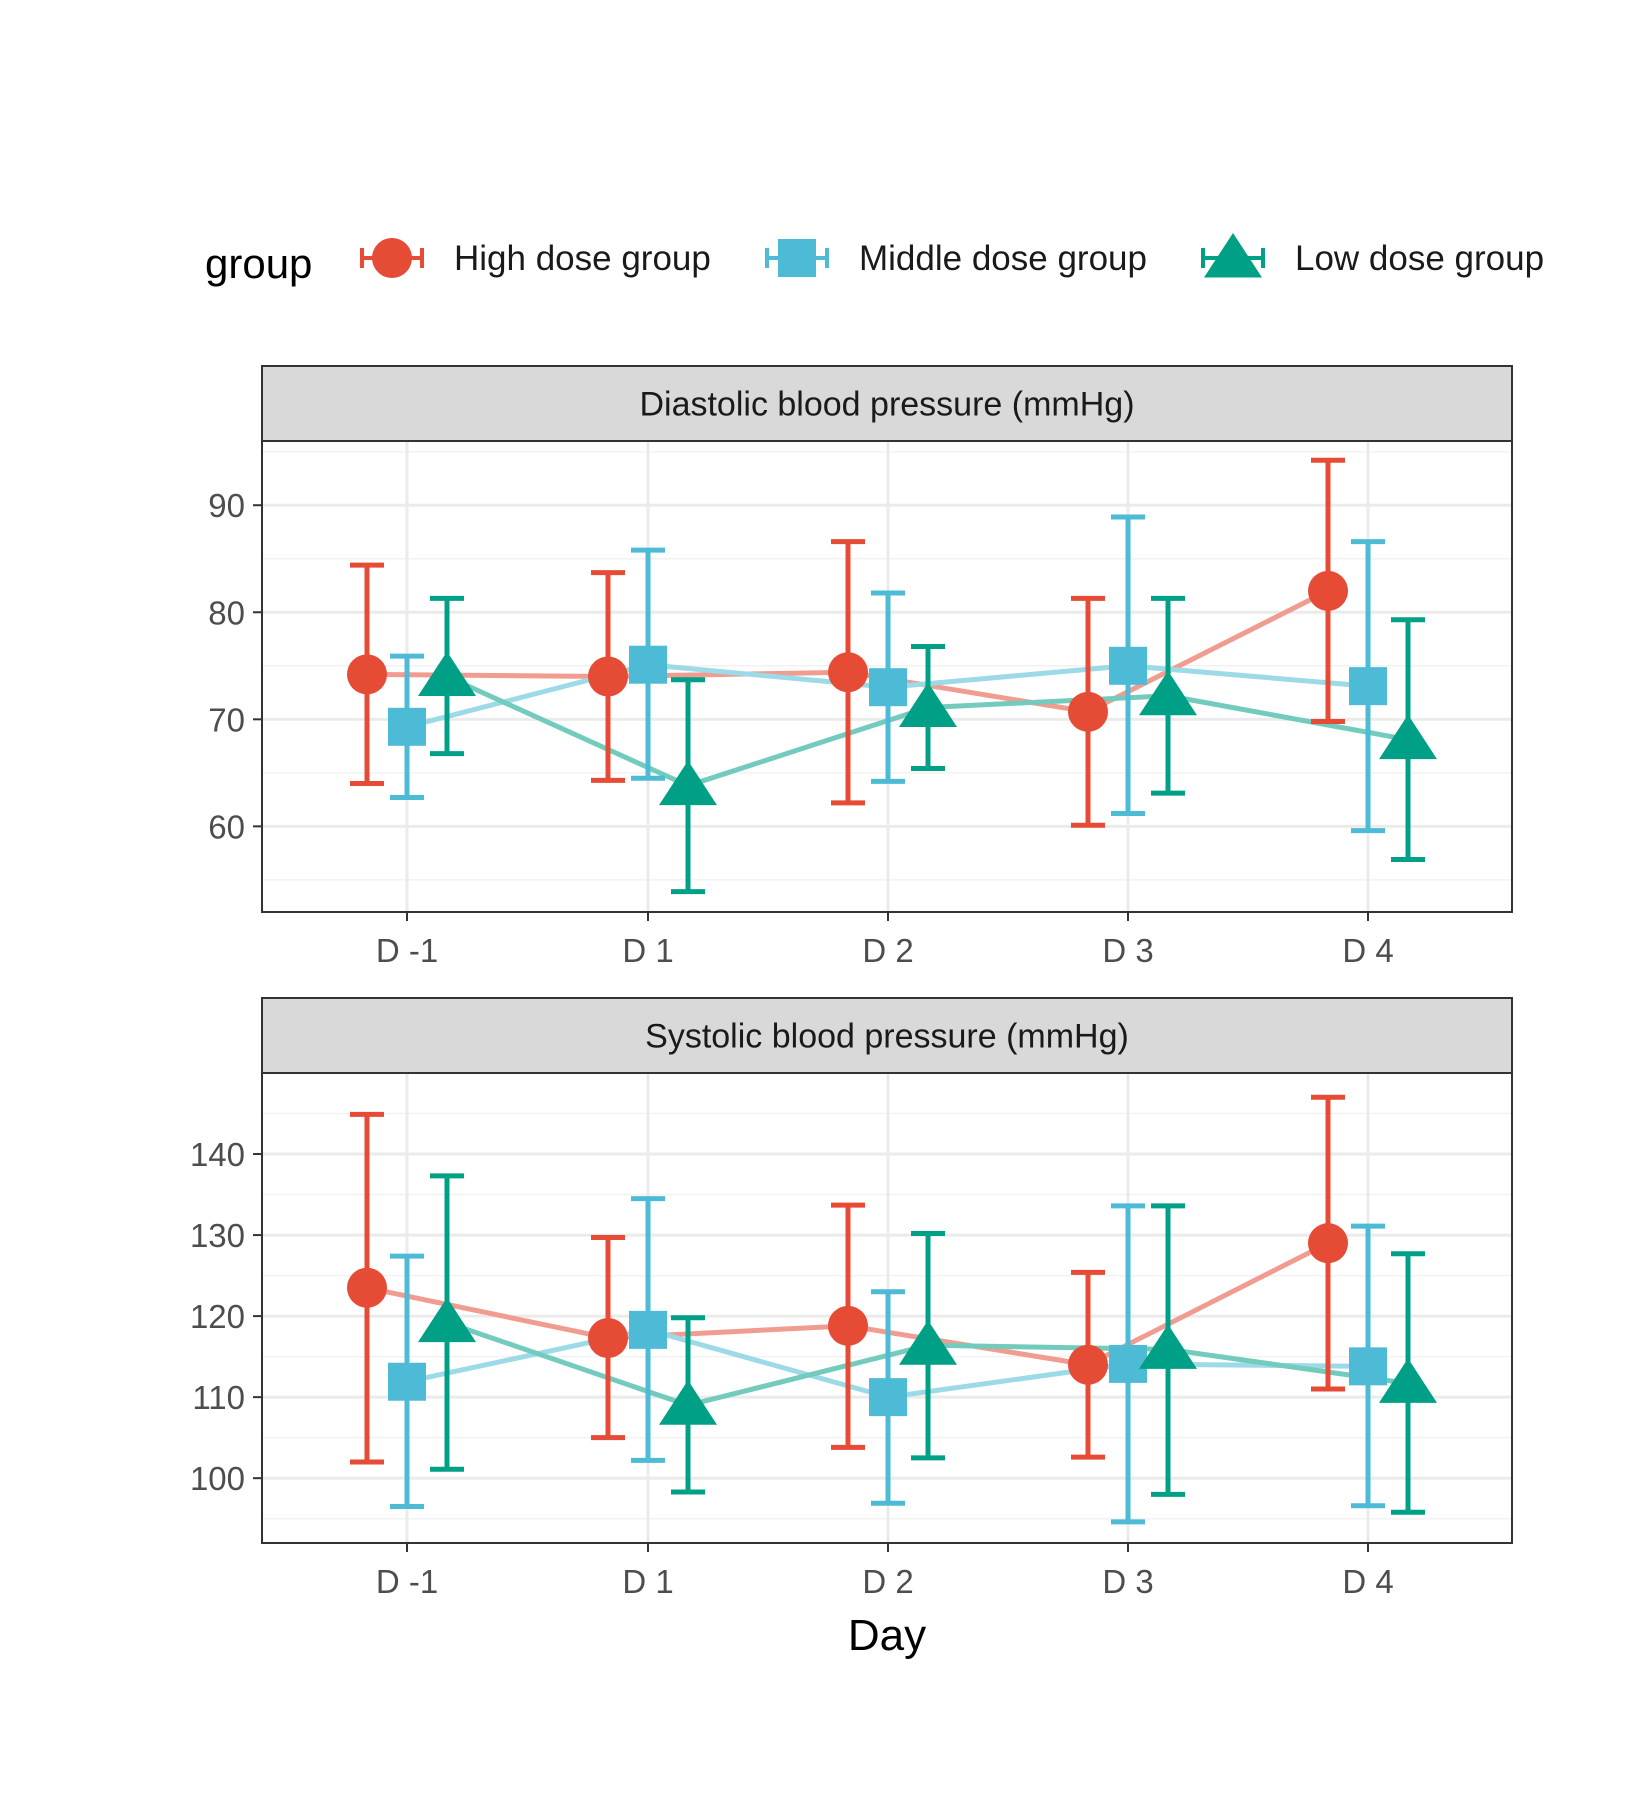  What do you see at coordinates (392, 258) in the screenshot?
I see `legend-circle-marker` at bounding box center [392, 258].